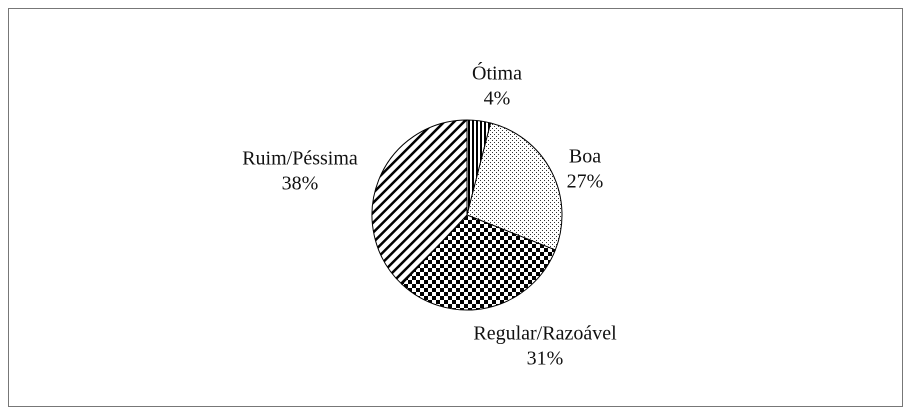 This screenshot has height=415, width=912. I want to click on value-label: 38%, so click(300, 184).